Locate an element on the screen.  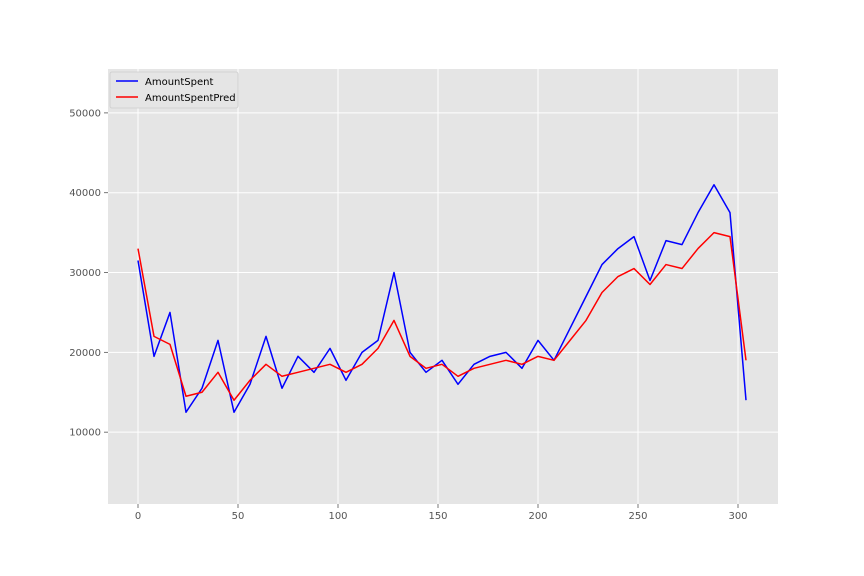
y-tick-label: 50000 is located at coordinates (85, 113).